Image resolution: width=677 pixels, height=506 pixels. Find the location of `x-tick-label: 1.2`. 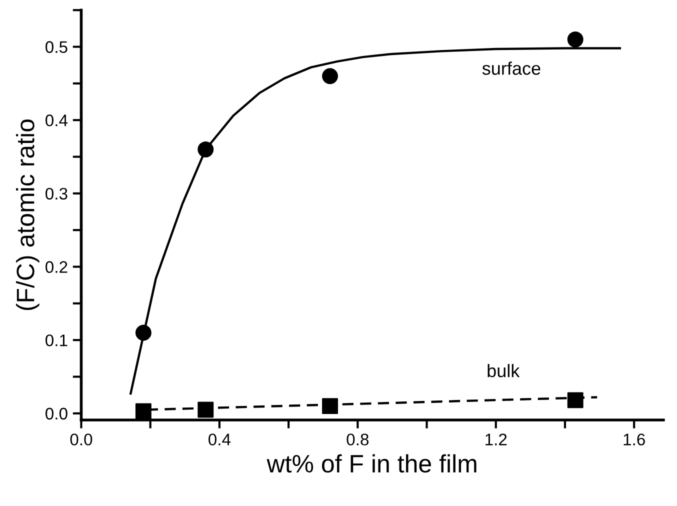

x-tick-label: 1.2 is located at coordinates (496, 440).